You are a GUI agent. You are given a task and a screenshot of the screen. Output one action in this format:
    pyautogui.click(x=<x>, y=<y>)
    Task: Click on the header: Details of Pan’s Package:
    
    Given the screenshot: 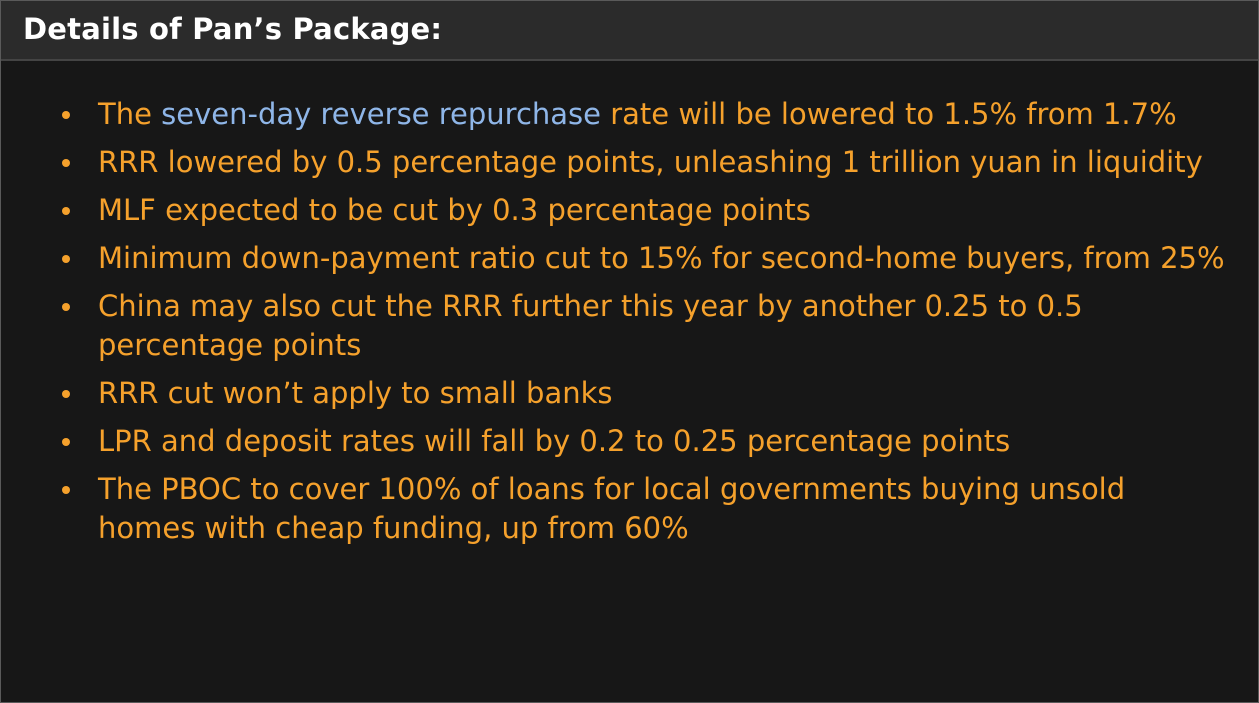 What is the action you would take?
    pyautogui.click(x=629, y=31)
    